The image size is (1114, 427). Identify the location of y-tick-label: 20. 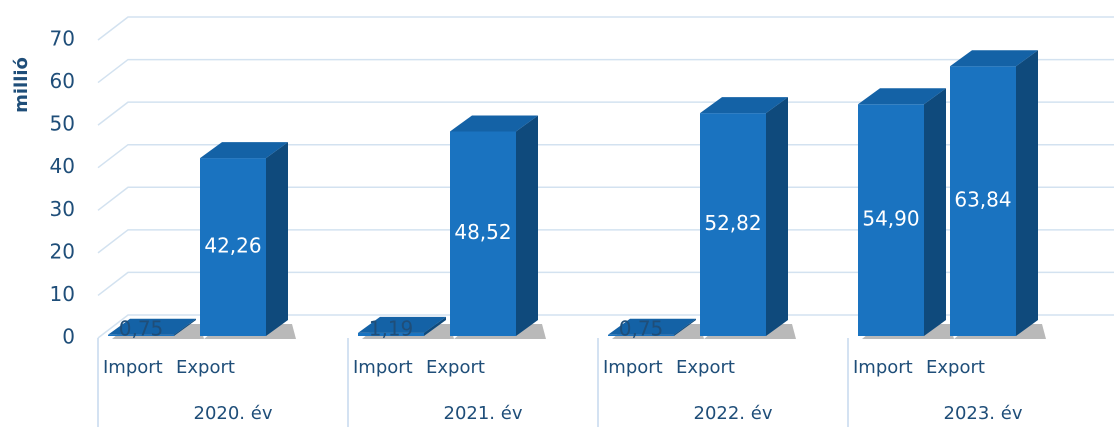
(62, 251).